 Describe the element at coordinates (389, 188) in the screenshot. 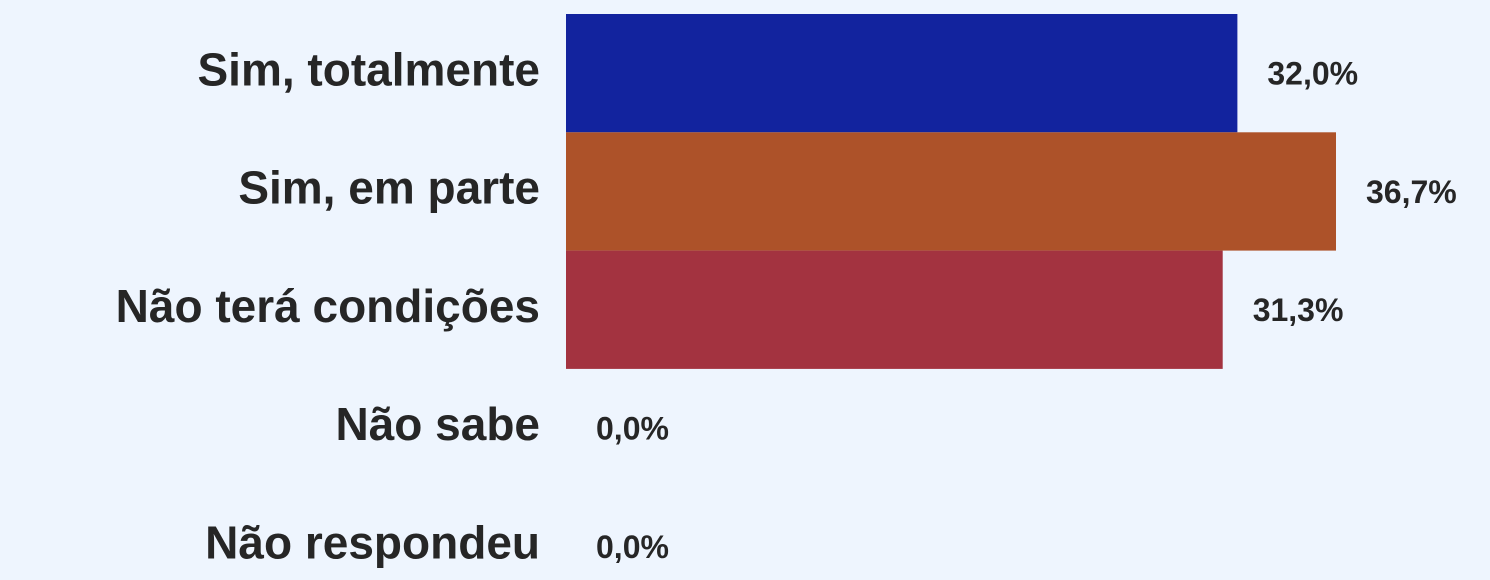

I see `category-label: Sim, em parte` at that location.